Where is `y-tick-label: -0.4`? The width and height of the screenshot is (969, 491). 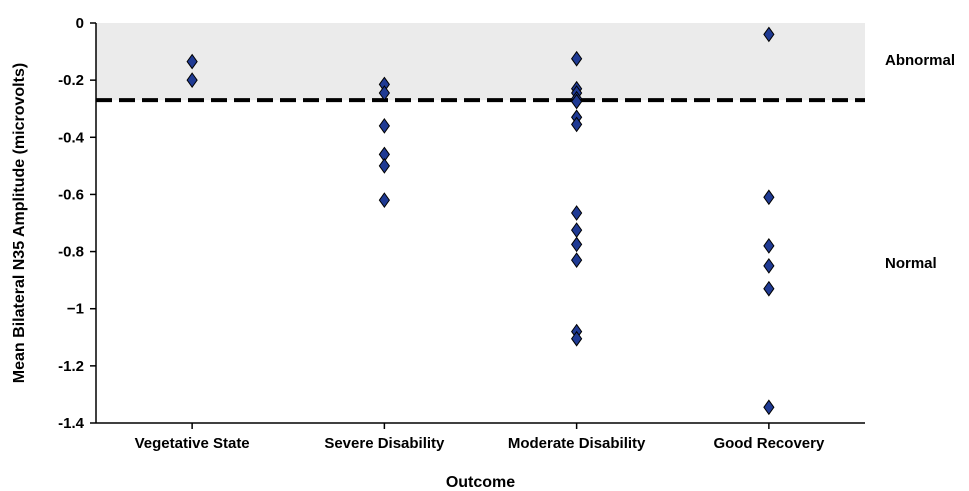
y-tick-label: -0.4 is located at coordinates (71, 137).